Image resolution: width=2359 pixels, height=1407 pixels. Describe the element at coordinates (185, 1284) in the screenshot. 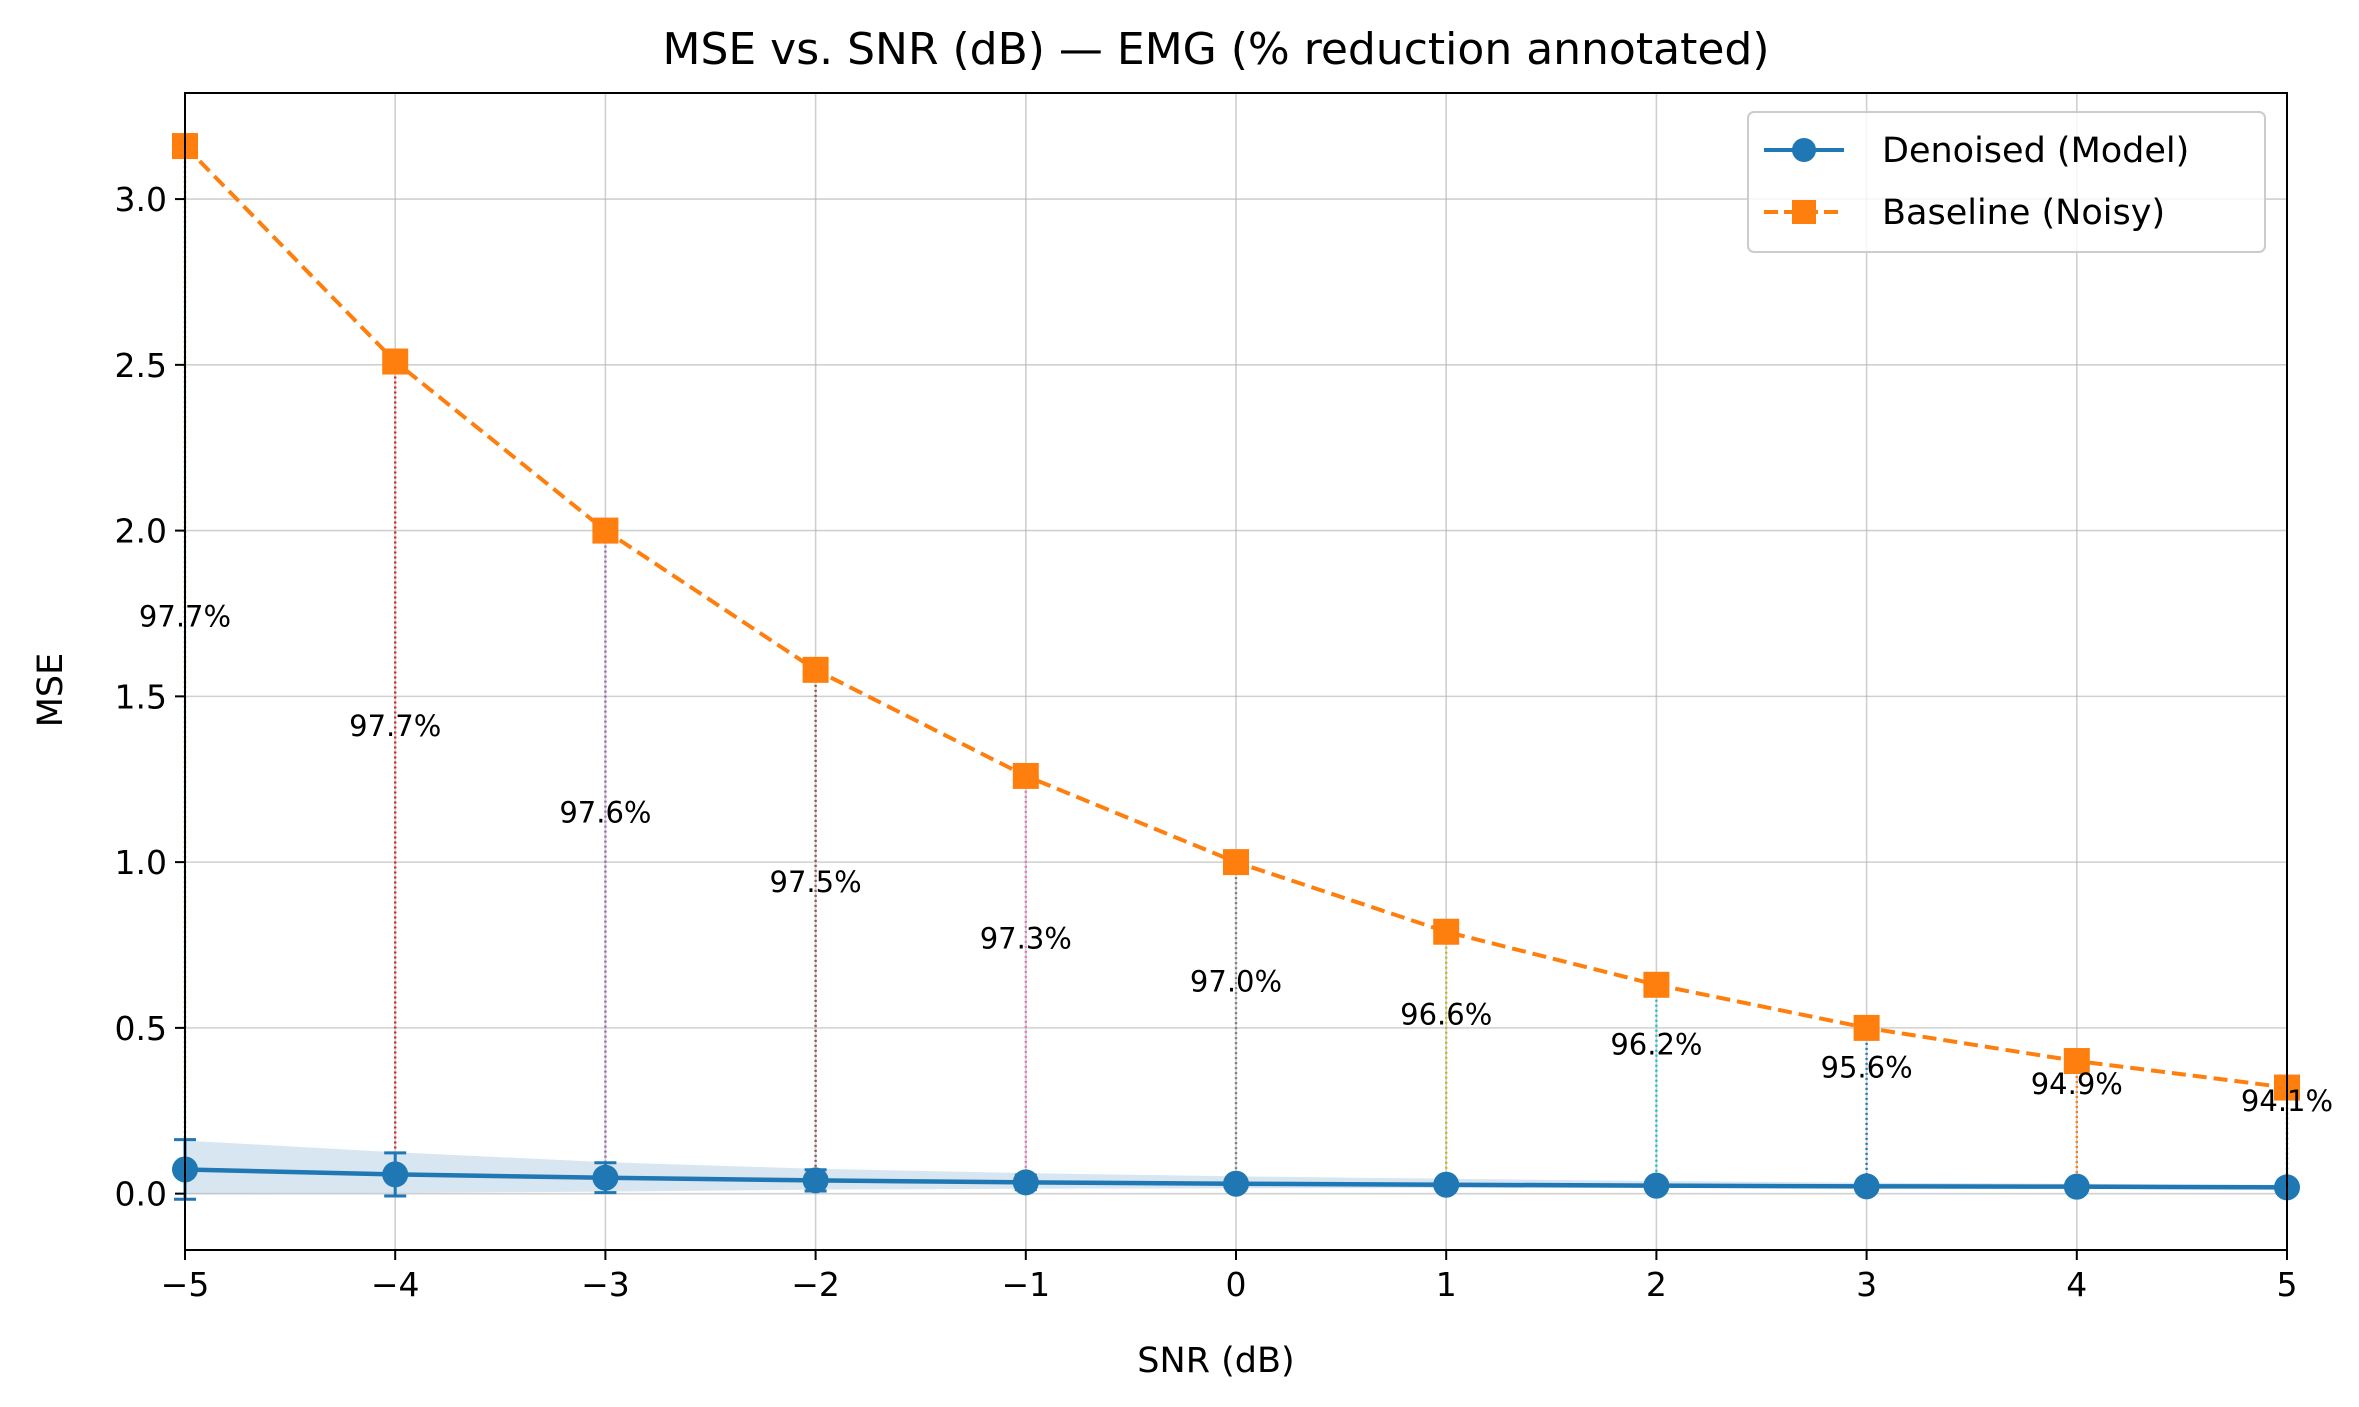

I see `x-tick-label: −5` at that location.